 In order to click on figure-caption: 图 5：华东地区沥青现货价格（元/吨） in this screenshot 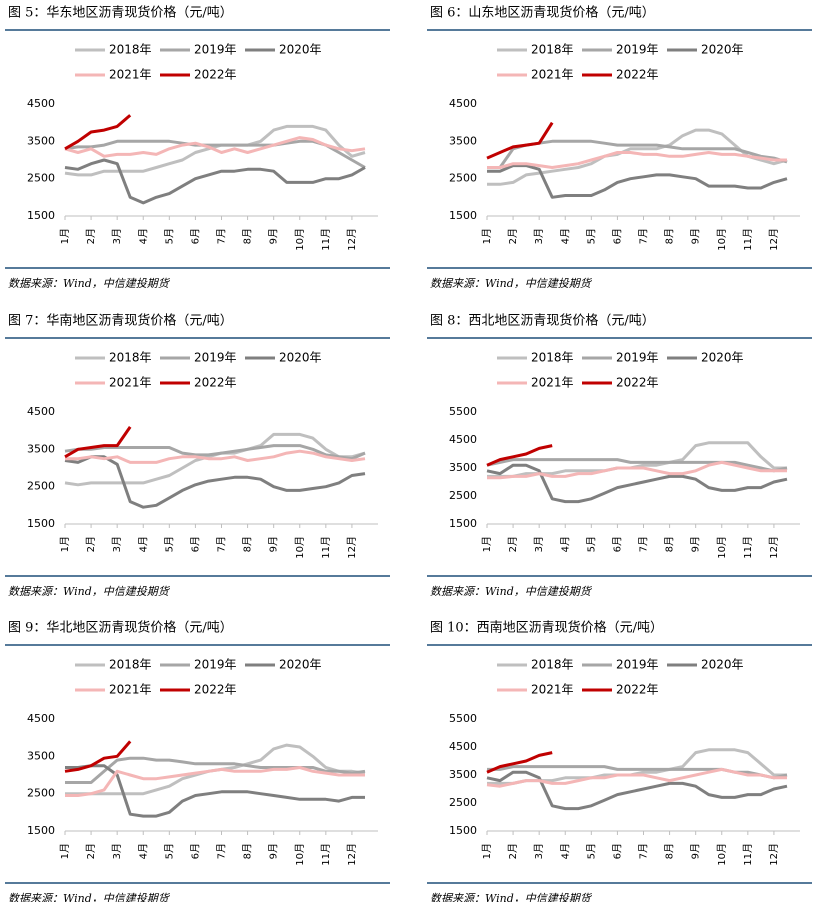, I will do `click(120, 13)`.